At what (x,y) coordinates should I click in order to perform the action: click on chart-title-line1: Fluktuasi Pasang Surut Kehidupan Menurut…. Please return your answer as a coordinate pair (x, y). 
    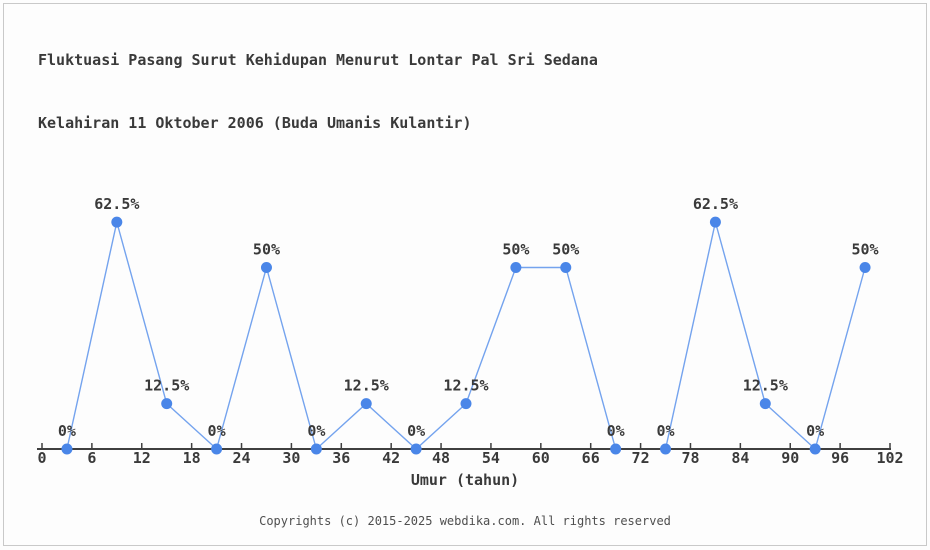
    Looking at the image, I should click on (318, 60).